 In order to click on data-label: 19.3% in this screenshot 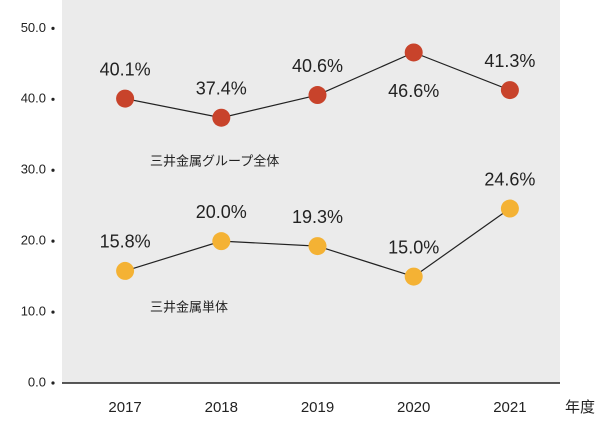, I will do `click(317, 217)`.